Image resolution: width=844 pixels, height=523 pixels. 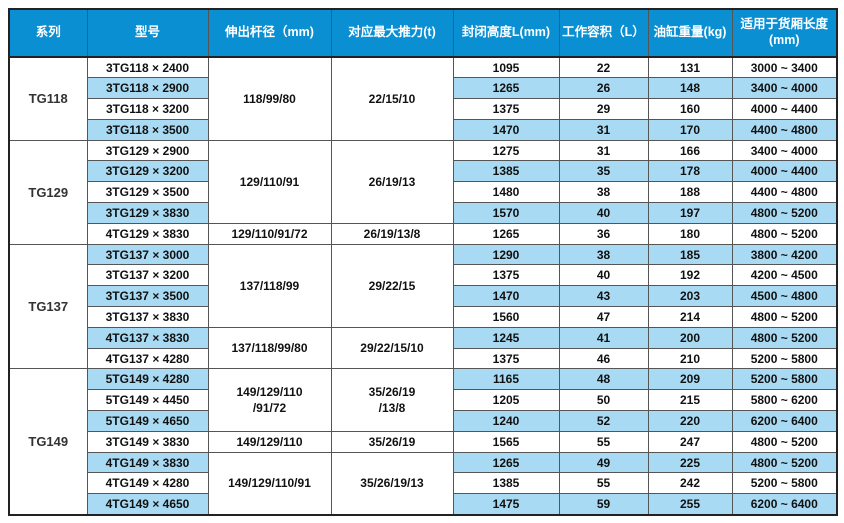 I want to click on cell-weight: 170, so click(x=690, y=129).